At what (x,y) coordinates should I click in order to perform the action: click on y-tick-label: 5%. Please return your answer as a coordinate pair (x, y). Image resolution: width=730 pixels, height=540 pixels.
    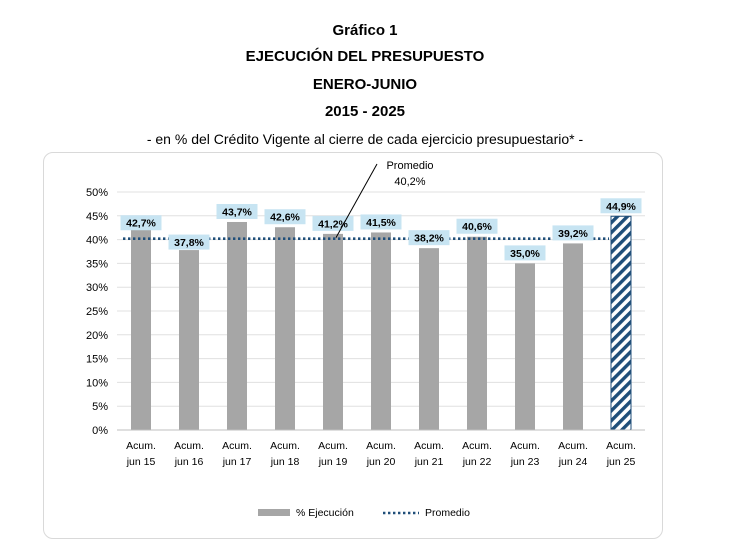
    Looking at the image, I should click on (100, 407).